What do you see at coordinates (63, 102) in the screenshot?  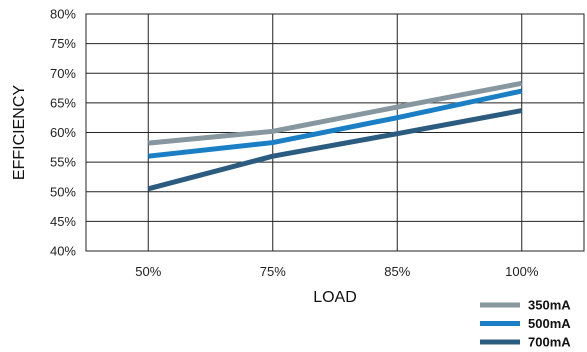 I see `y-tick-label: 65%` at bounding box center [63, 102].